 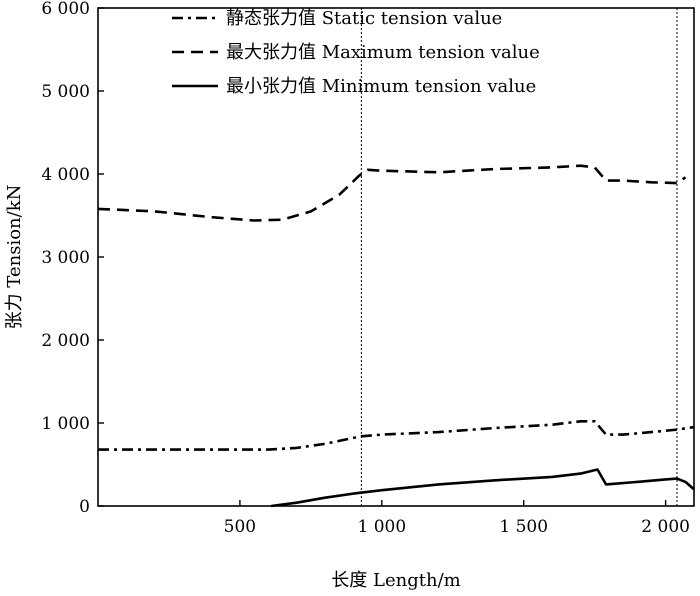 What do you see at coordinates (65, 175) in the screenshot?
I see `y-tick-label: 4 000` at bounding box center [65, 175].